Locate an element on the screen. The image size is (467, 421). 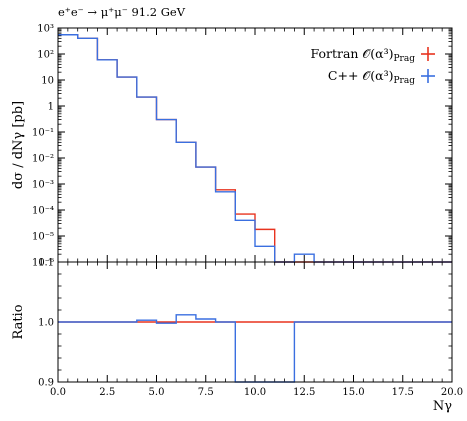
main-y-tick-label: 1 is located at coordinates (51, 107).